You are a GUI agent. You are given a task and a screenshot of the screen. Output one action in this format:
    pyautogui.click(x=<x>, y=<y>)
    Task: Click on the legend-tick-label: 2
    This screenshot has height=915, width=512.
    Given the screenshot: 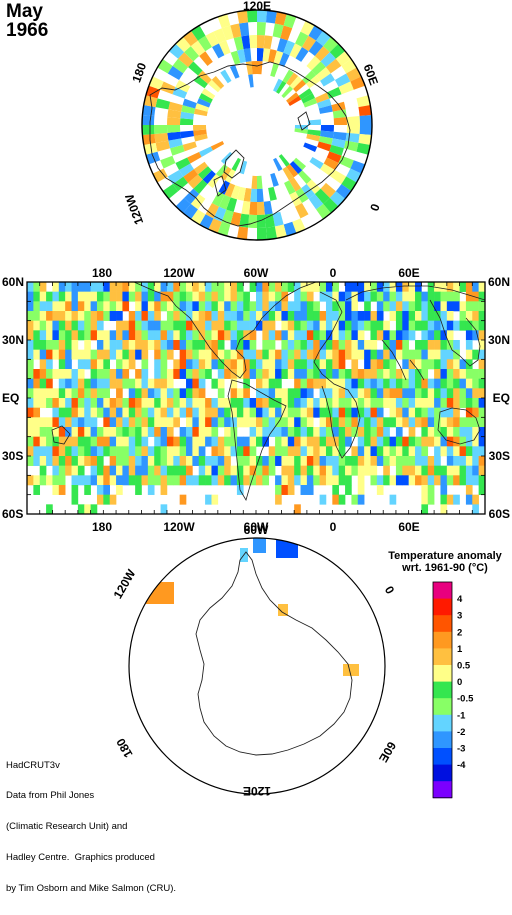 What is the action you would take?
    pyautogui.click(x=459, y=632)
    